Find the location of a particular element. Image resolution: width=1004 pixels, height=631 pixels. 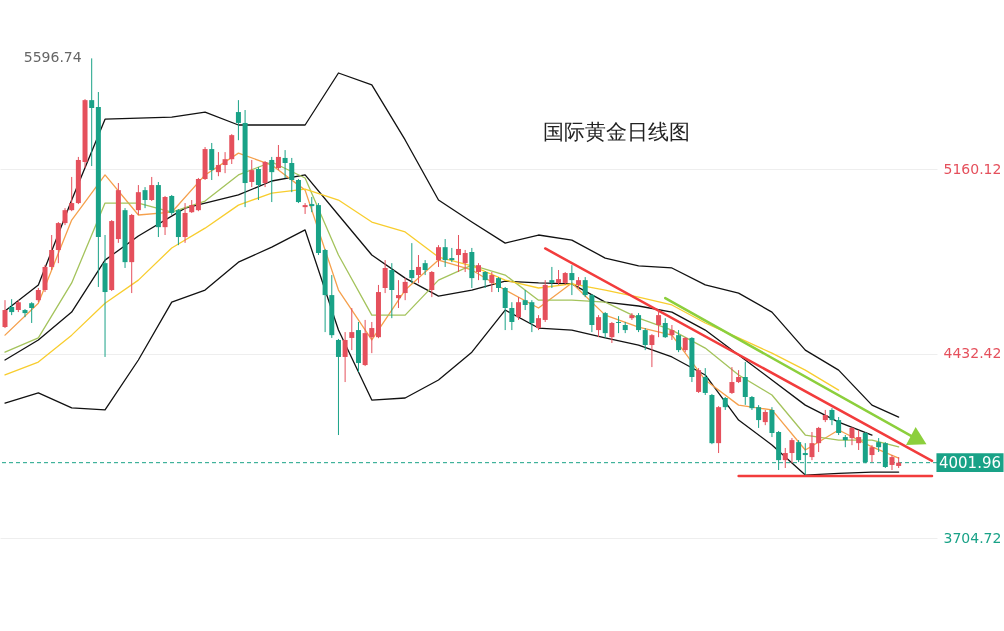

y-tick-label: 3704.72 is located at coordinates (972, 537).